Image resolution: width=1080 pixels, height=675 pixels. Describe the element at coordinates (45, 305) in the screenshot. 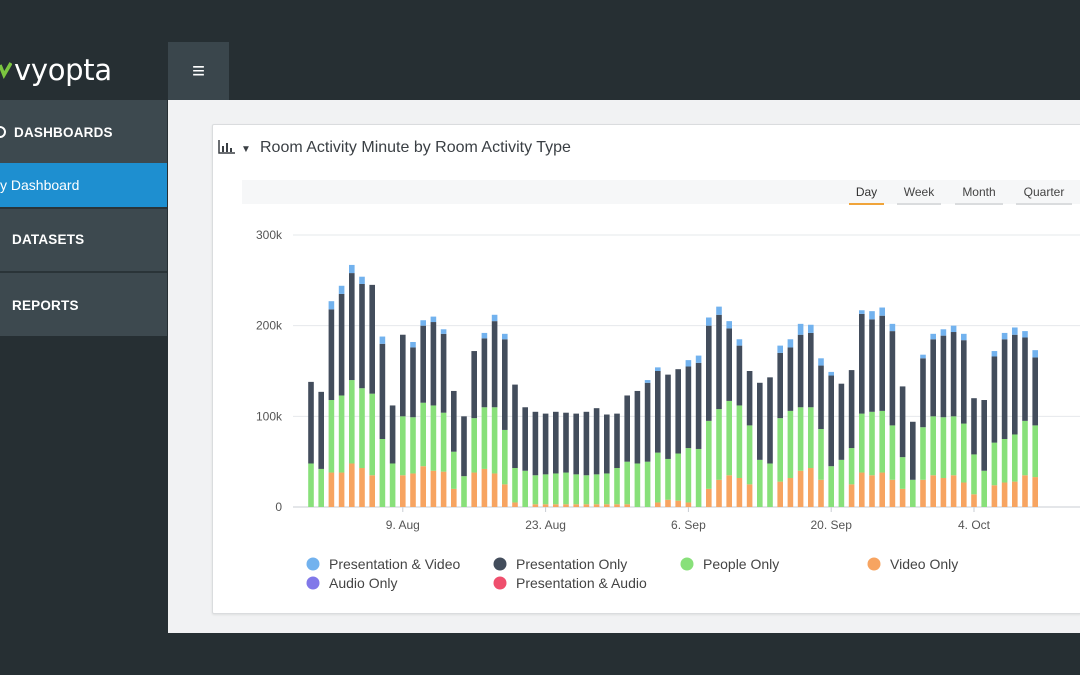

I see `sidebar-item-label: REPORTS` at that location.